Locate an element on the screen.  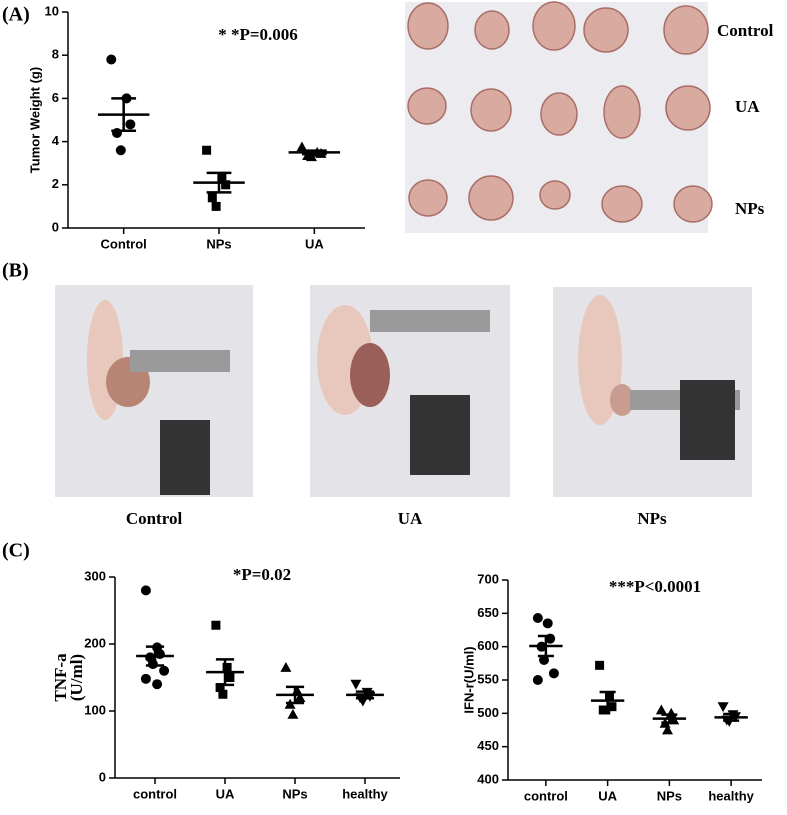
y-tick-label: 650 is located at coordinates (488, 612).